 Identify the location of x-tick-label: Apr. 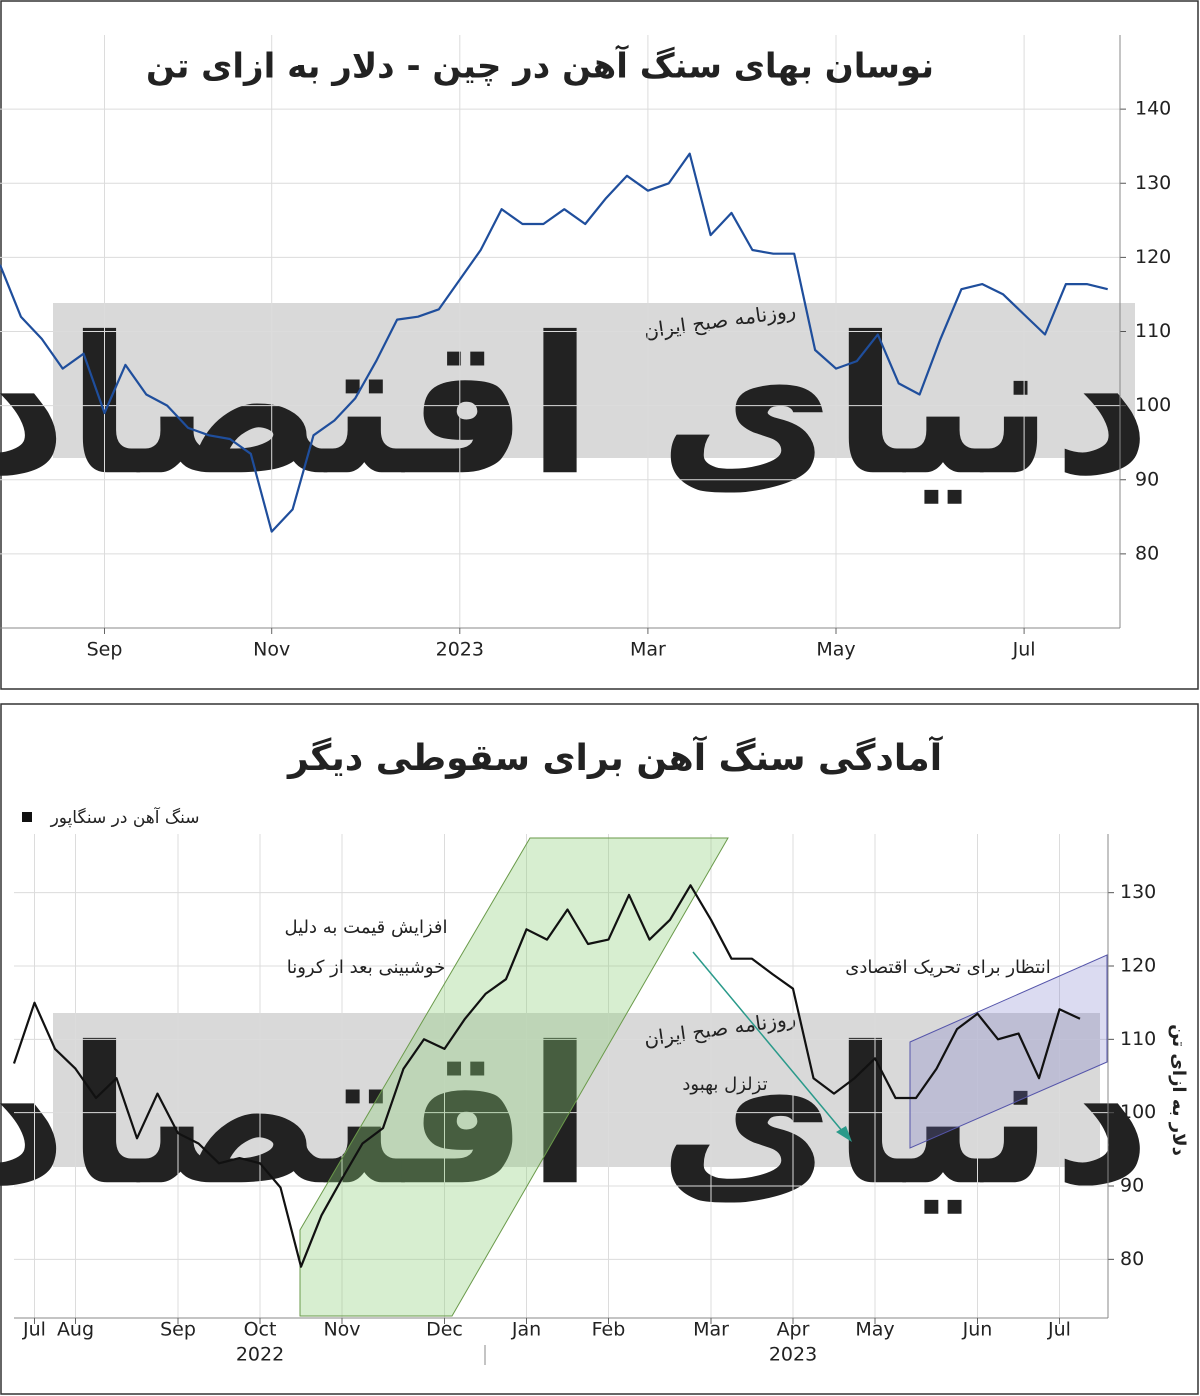
(793, 1330).